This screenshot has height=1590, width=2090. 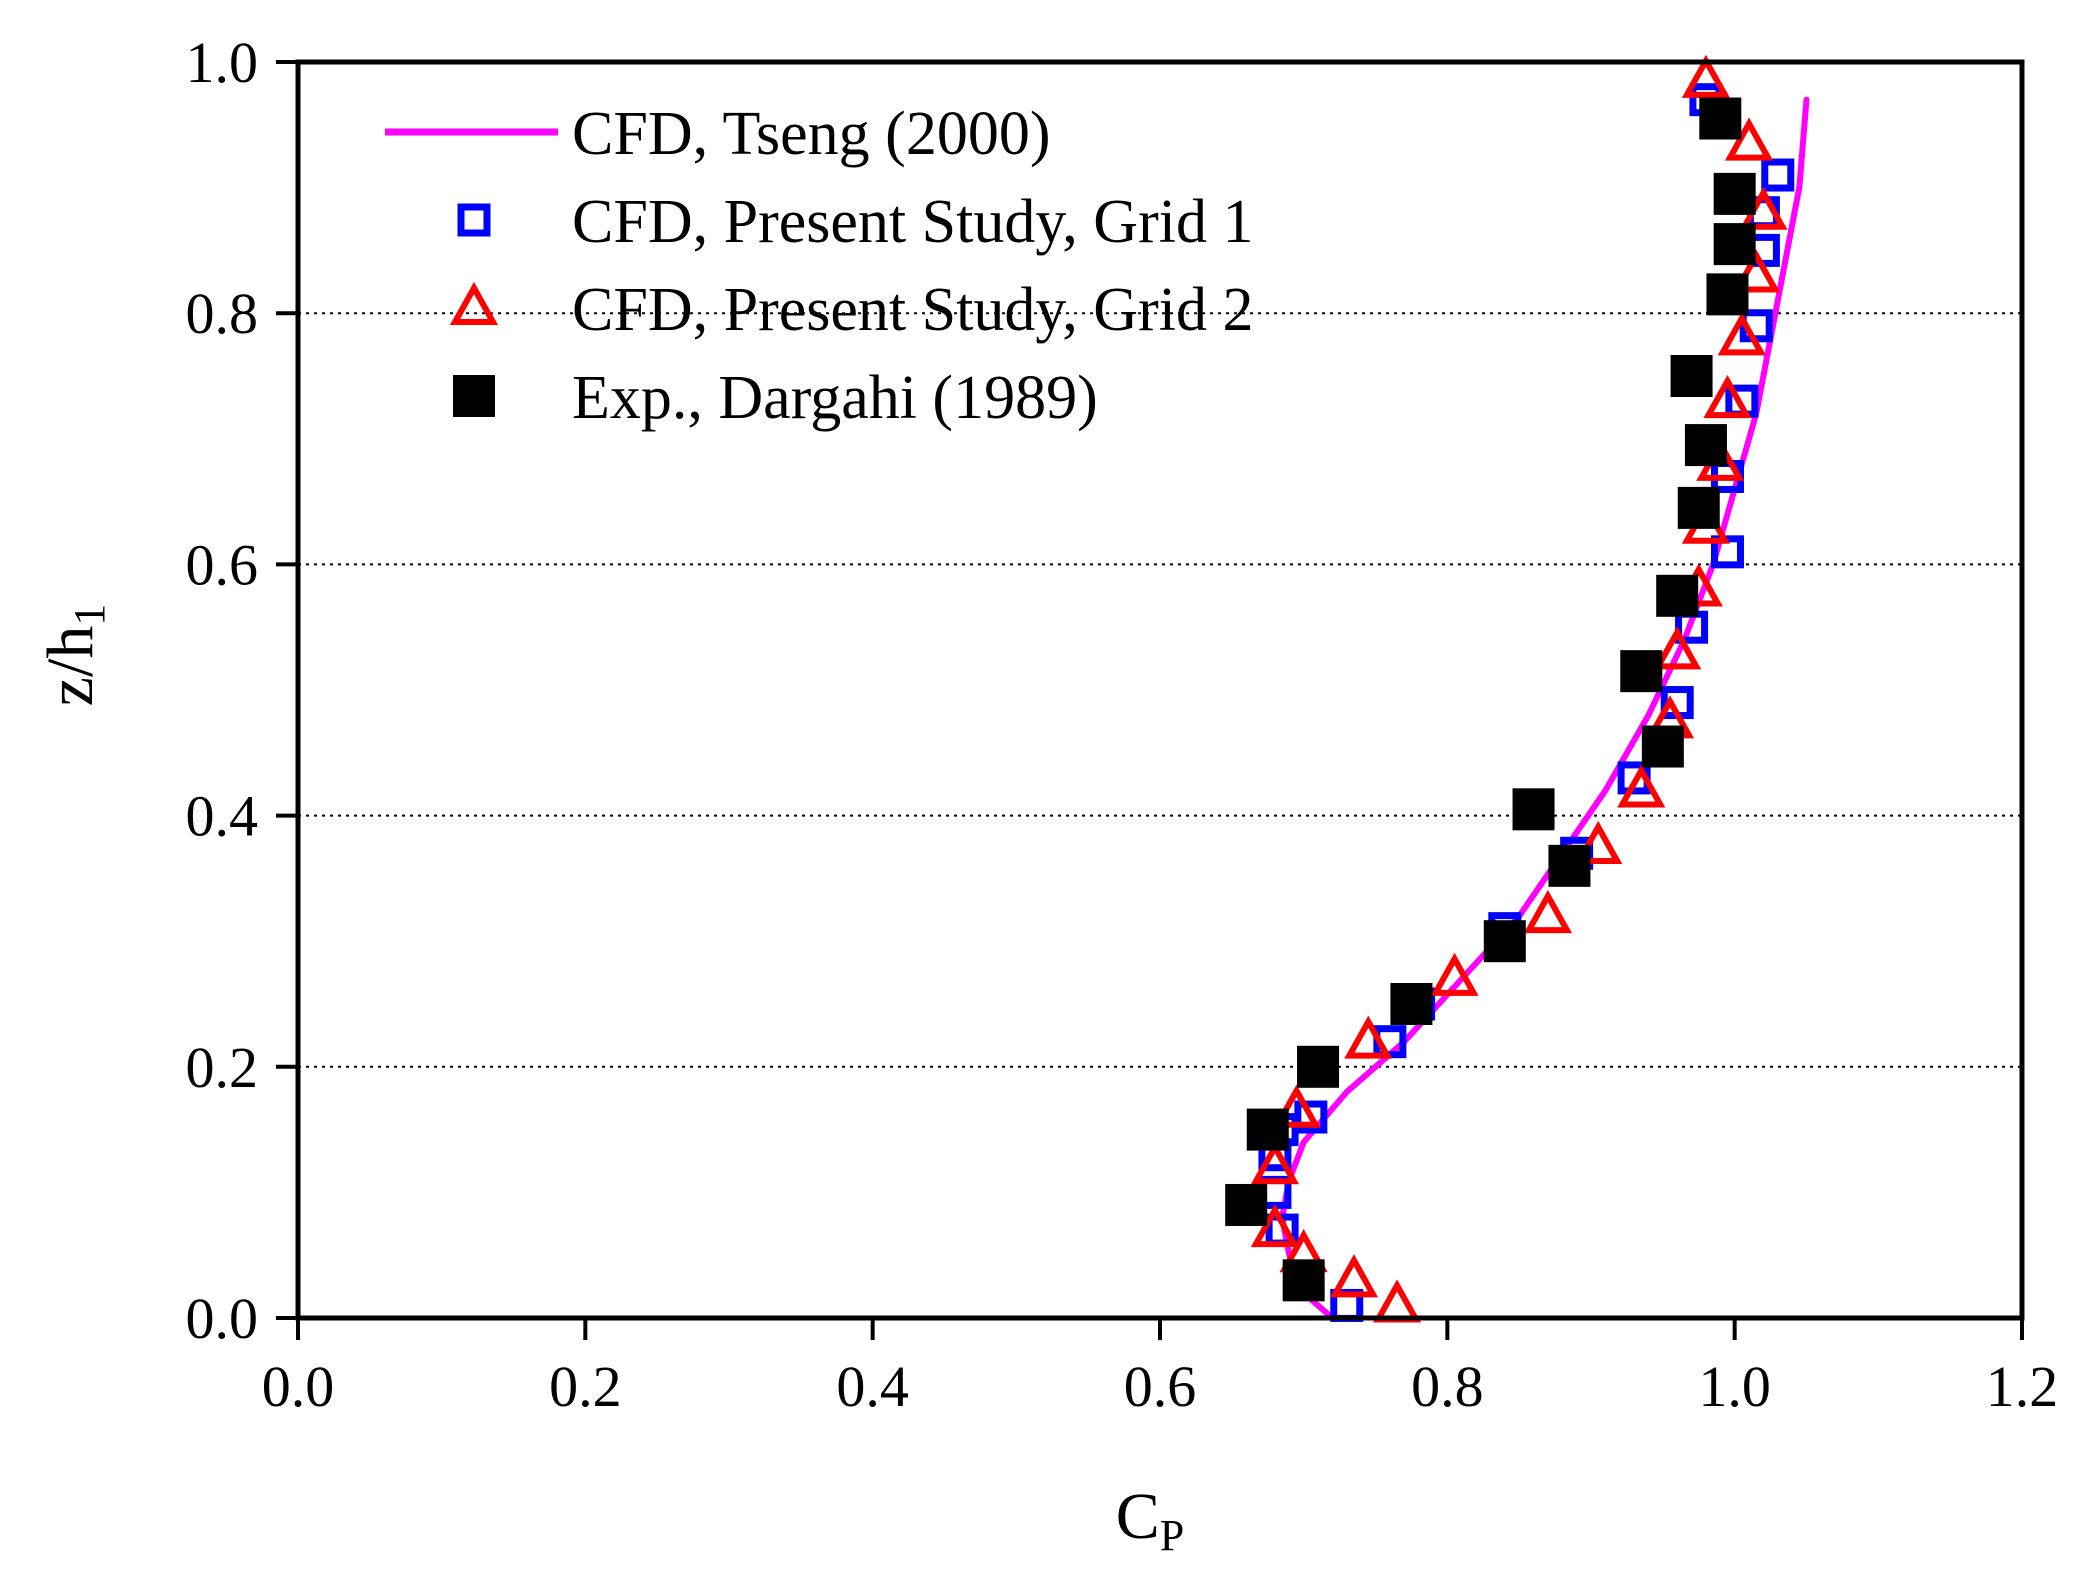 What do you see at coordinates (222, 1067) in the screenshot?
I see `y-tick-label: 0.2` at bounding box center [222, 1067].